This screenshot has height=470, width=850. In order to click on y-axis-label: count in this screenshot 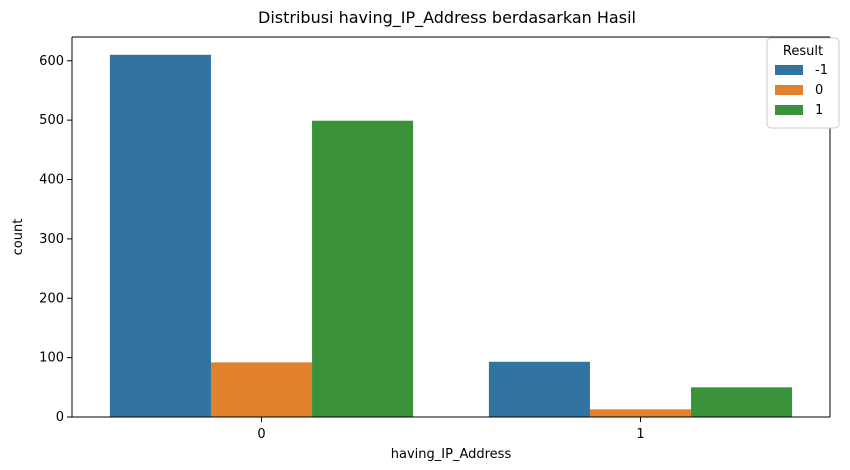, I will do `click(18, 237)`.